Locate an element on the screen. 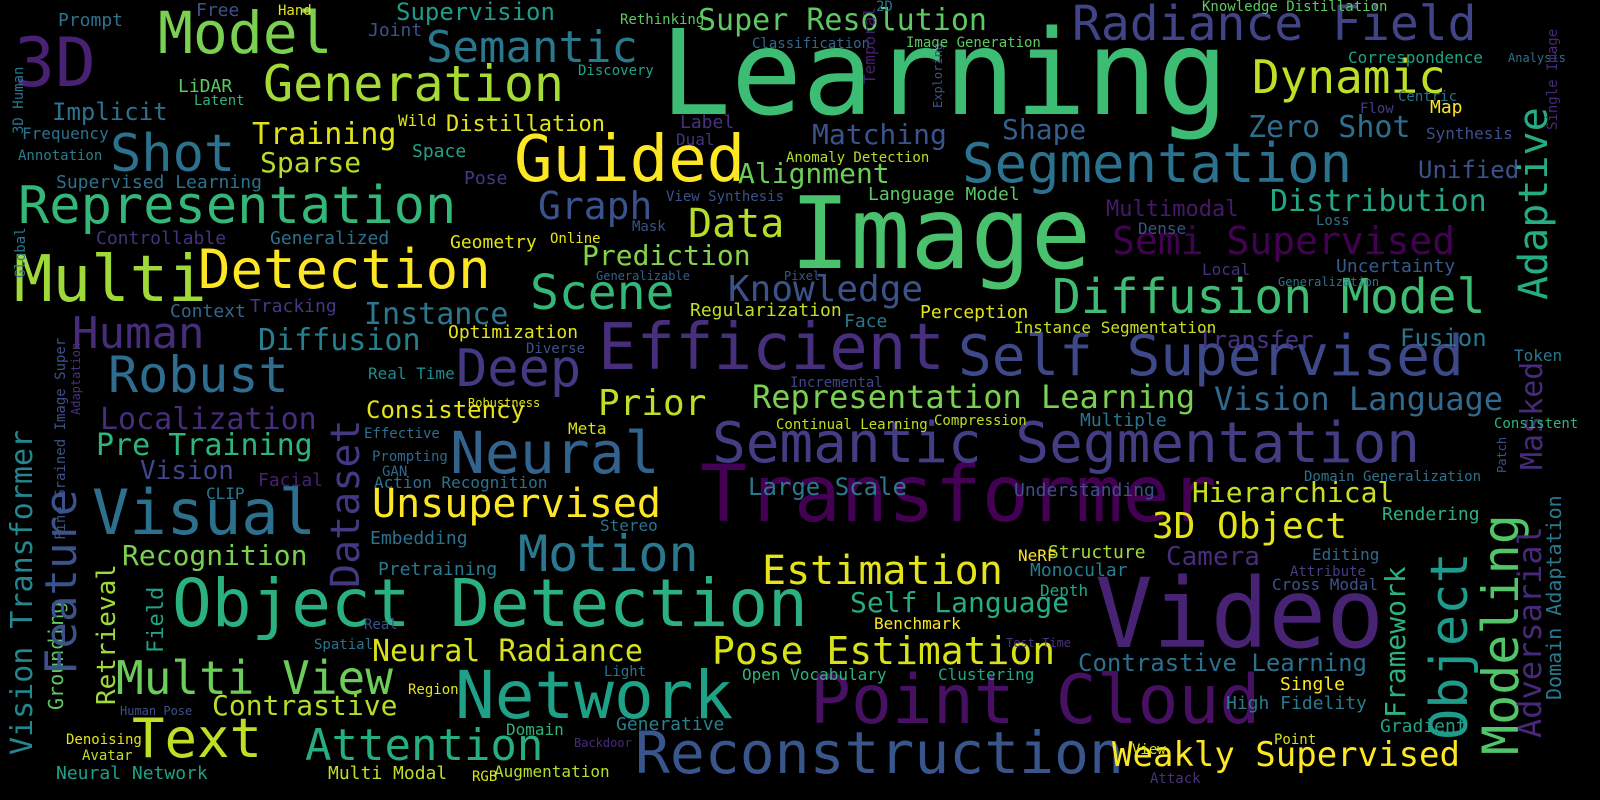 Image resolution: width=1600 pixels, height=800 pixels. word-hand: Hand is located at coordinates (295, 11).